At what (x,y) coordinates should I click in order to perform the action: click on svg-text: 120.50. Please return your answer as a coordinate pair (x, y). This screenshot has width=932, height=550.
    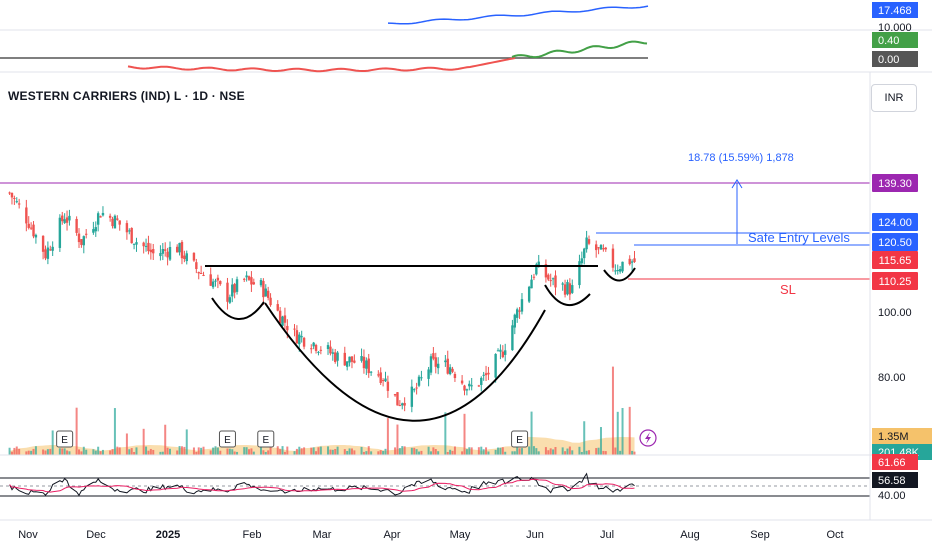
    Looking at the image, I should click on (895, 243).